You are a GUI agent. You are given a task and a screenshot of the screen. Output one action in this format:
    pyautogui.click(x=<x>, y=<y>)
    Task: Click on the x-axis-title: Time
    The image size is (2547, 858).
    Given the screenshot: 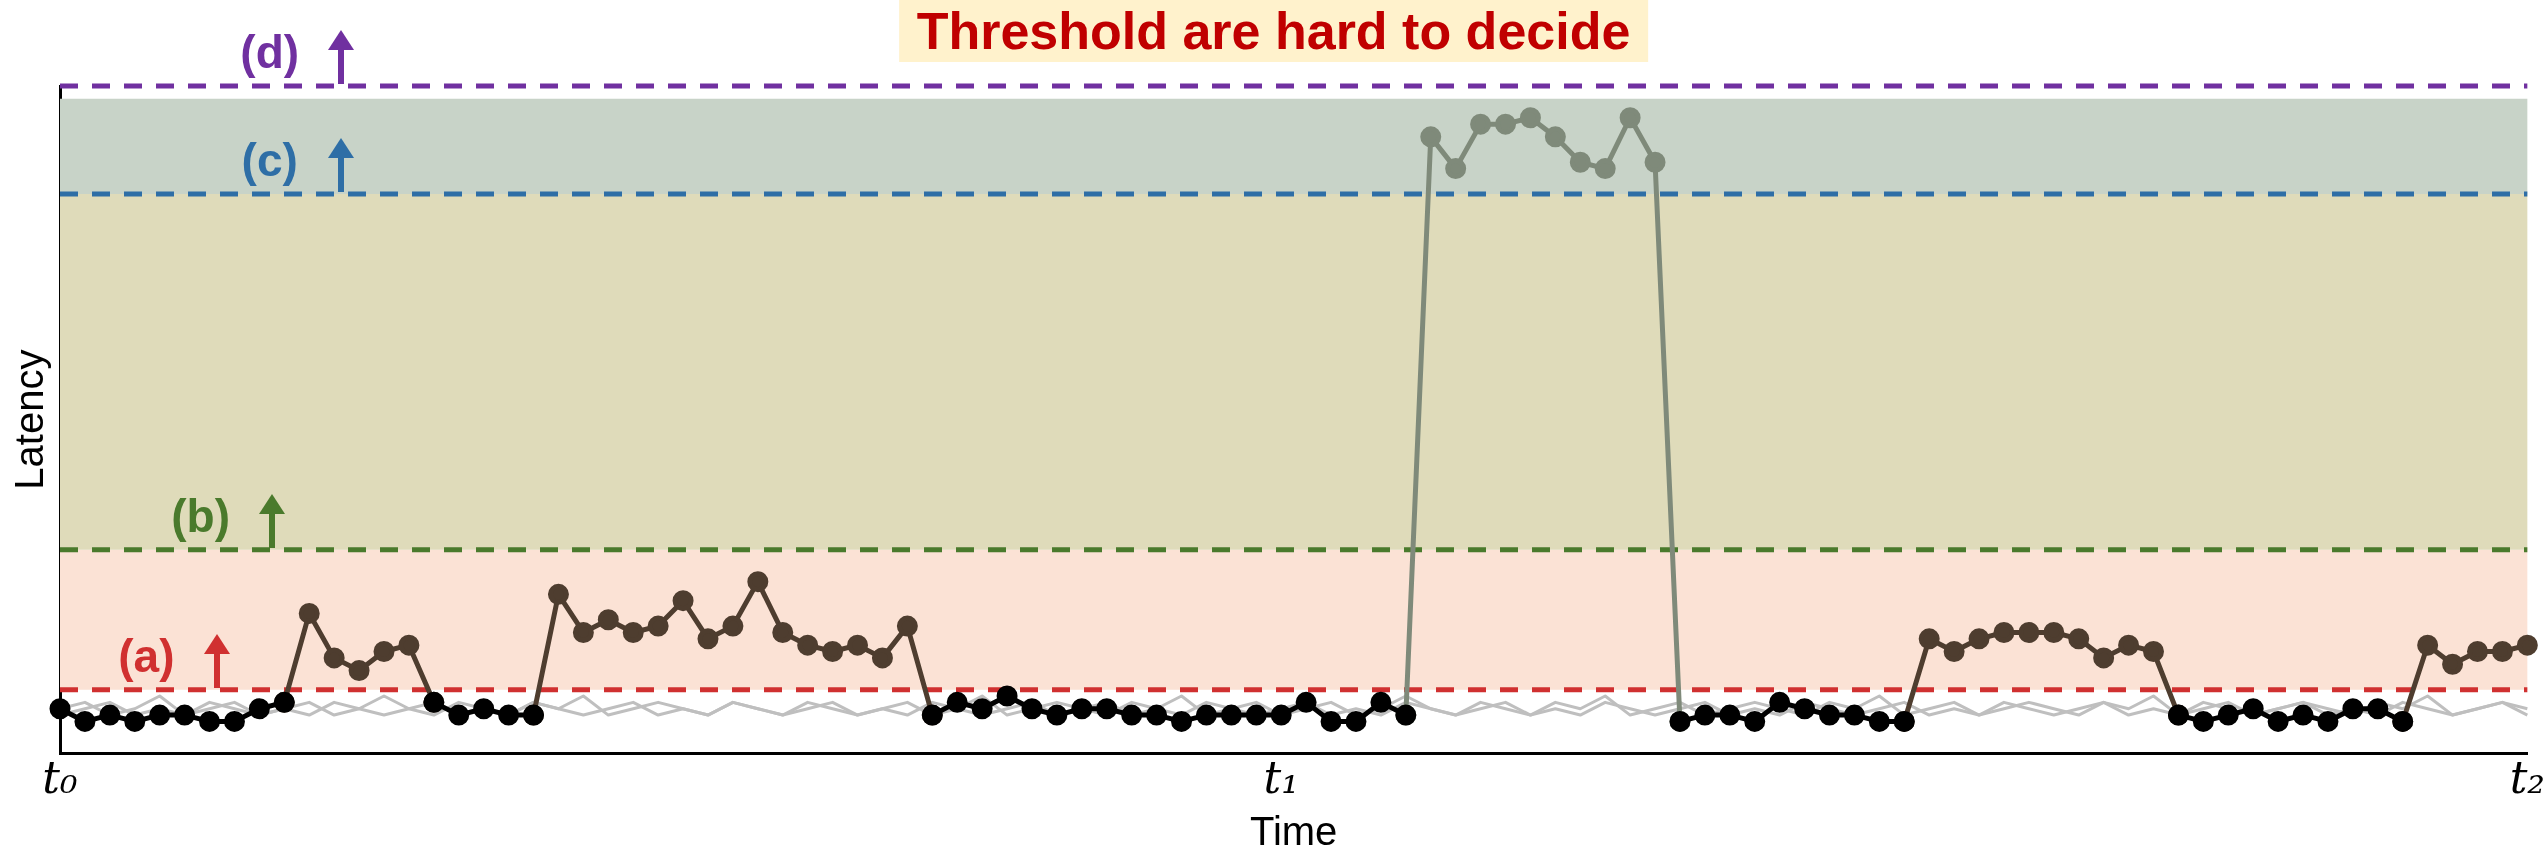 What is the action you would take?
    pyautogui.click(x=1293, y=831)
    